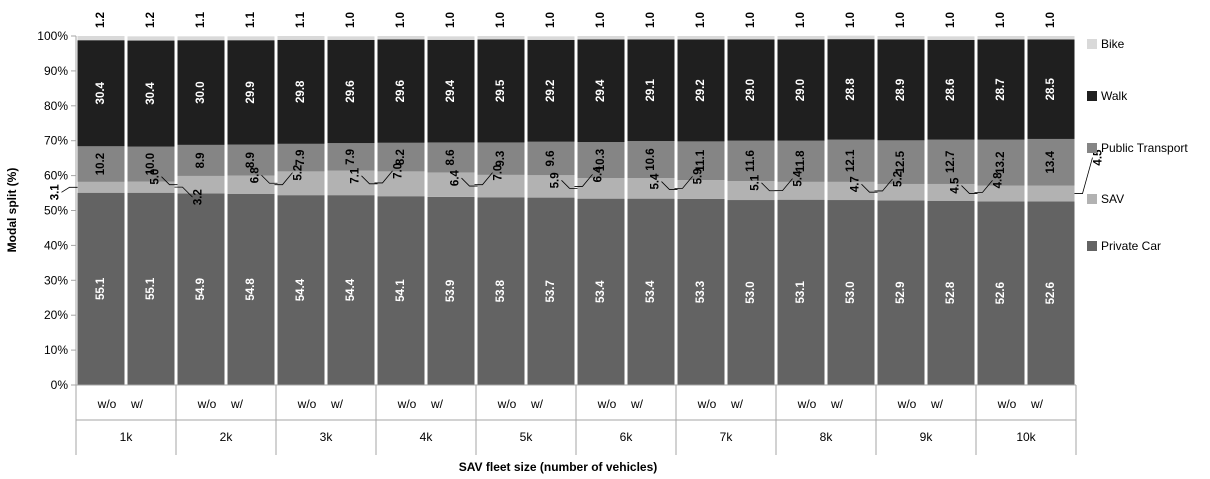  I want to click on data-label: 52.9, so click(901, 292).